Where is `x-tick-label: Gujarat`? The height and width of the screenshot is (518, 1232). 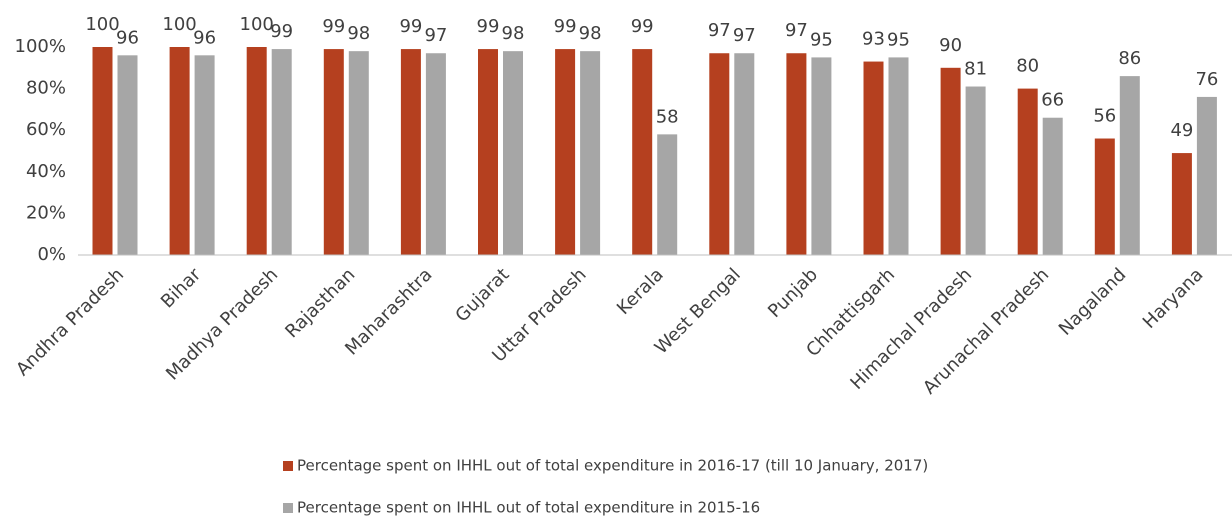
x-tick-label: Gujarat is located at coordinates (482, 295).